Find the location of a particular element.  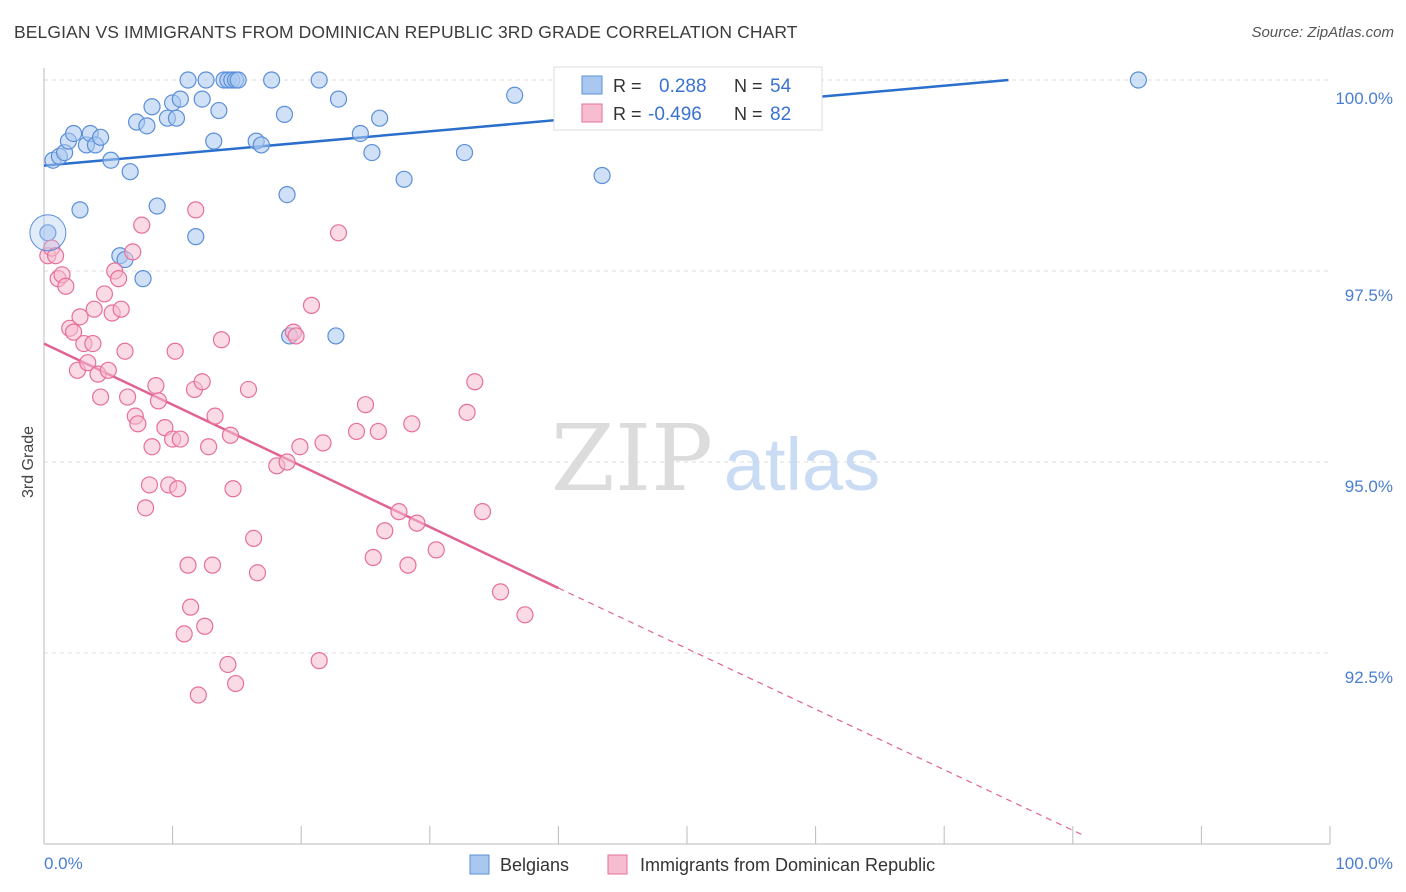

trend-line-belgians is located at coordinates (526, 122).